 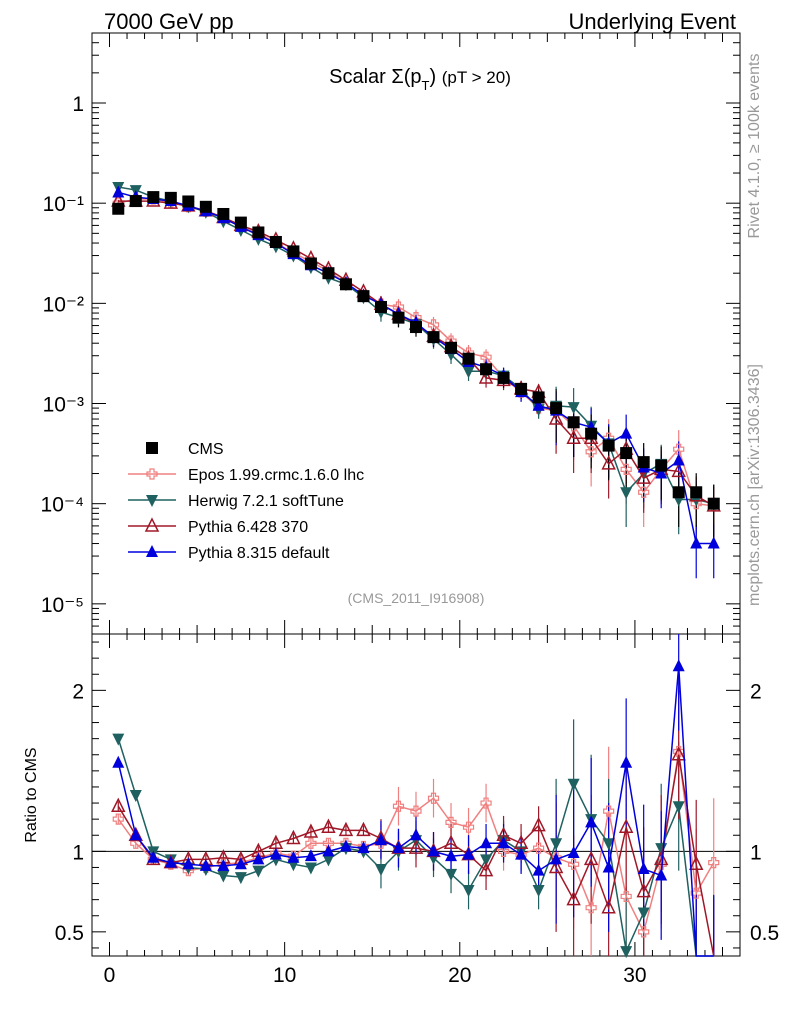 I want to click on main-y-tick-label: 10⁻⁴, so click(x=62, y=505).